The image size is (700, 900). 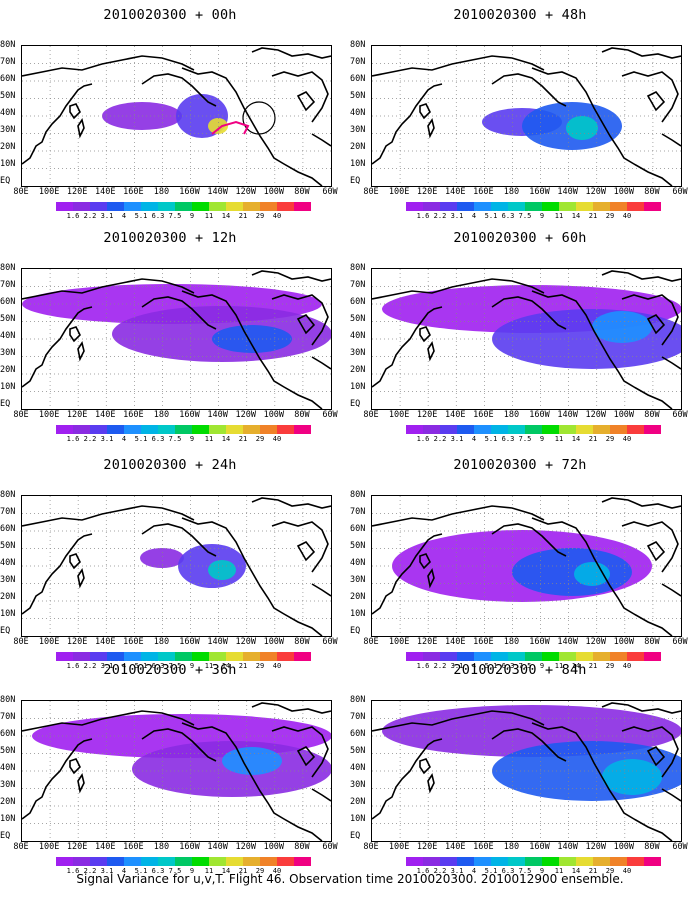 What do you see at coordinates (330, 847) in the screenshot?
I see `lon-label: 60W` at bounding box center [330, 847].